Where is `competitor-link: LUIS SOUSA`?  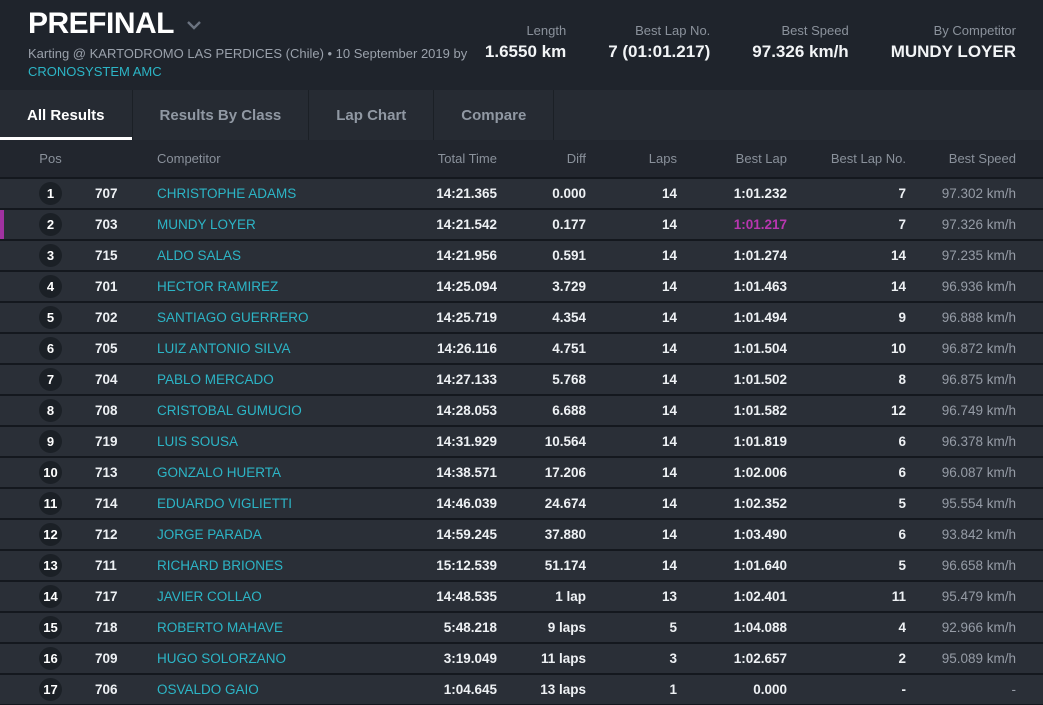 competitor-link: LUIS SOUSA is located at coordinates (198, 441).